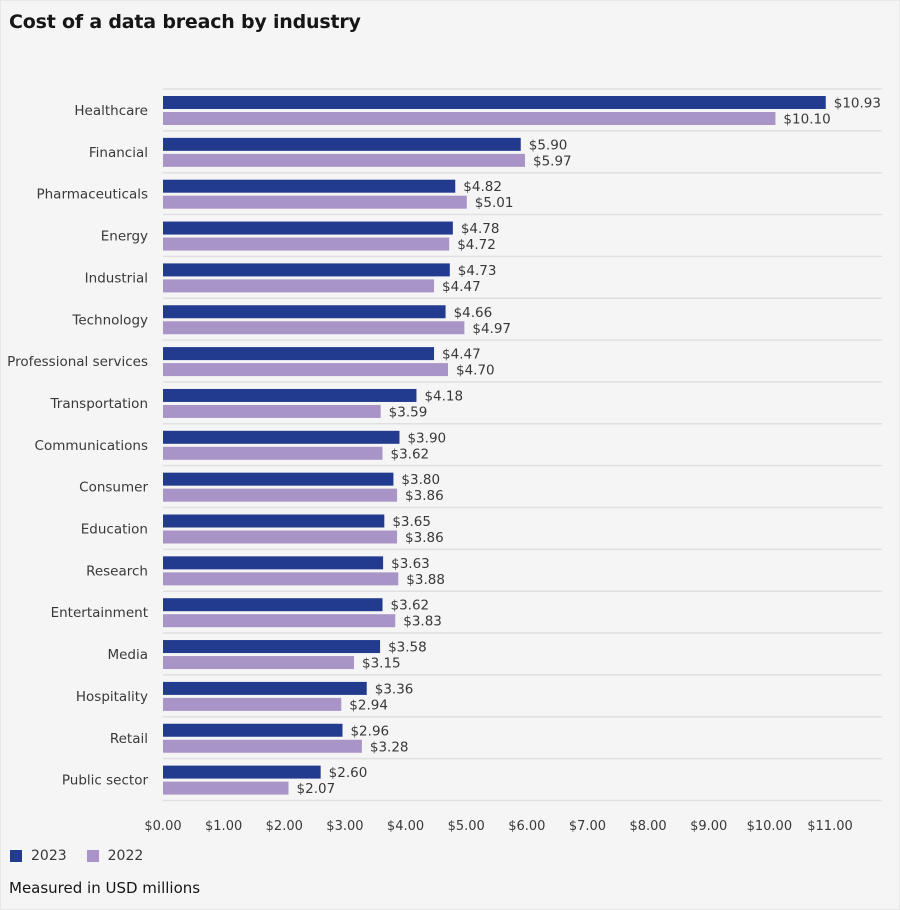  What do you see at coordinates (284, 826) in the screenshot?
I see `x-tick-label: $2.00` at bounding box center [284, 826].